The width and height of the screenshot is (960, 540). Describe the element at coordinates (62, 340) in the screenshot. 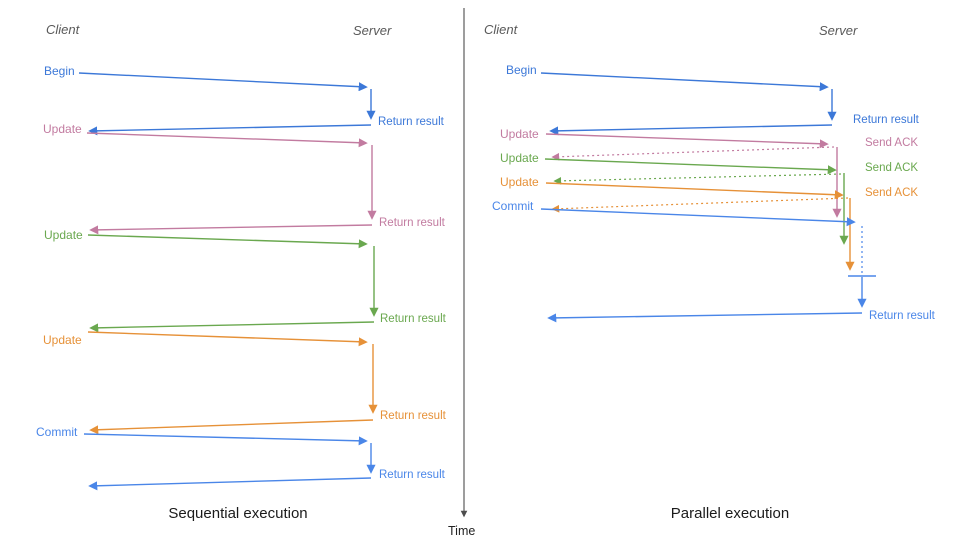

I see `left-update3-label: Update` at that location.